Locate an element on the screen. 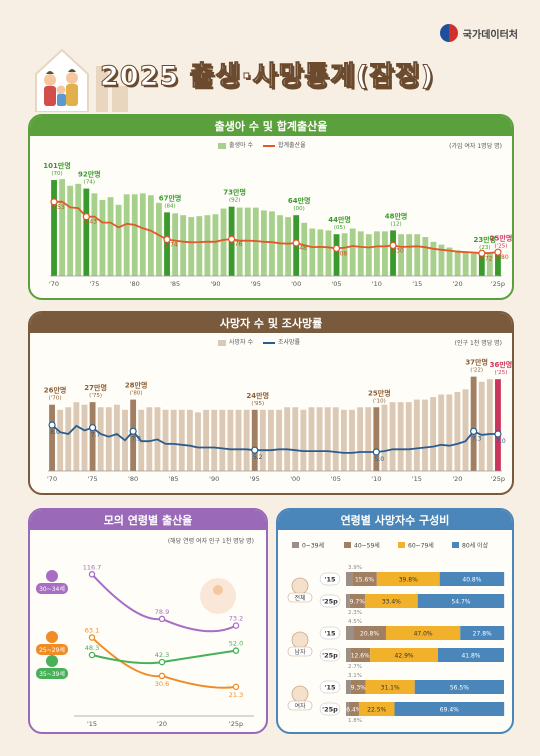  org-name: 국가데이터처 is located at coordinates (490, 35).